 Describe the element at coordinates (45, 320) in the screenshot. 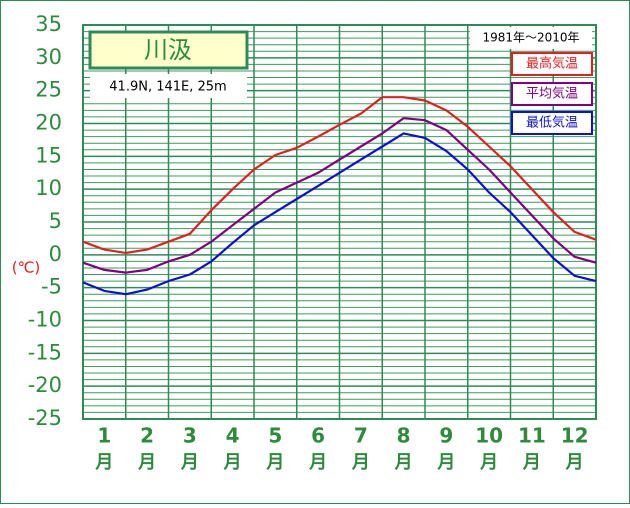

I see `y-tick-label: -10` at that location.